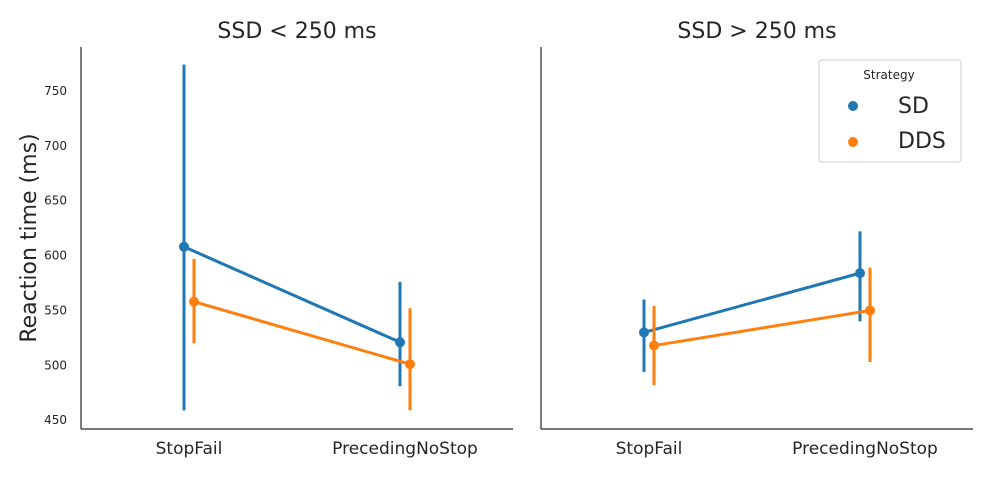 This screenshot has width=1000, height=500. Describe the element at coordinates (29, 237) in the screenshot. I see `y-axis-label: Reaction time (ms)` at that location.